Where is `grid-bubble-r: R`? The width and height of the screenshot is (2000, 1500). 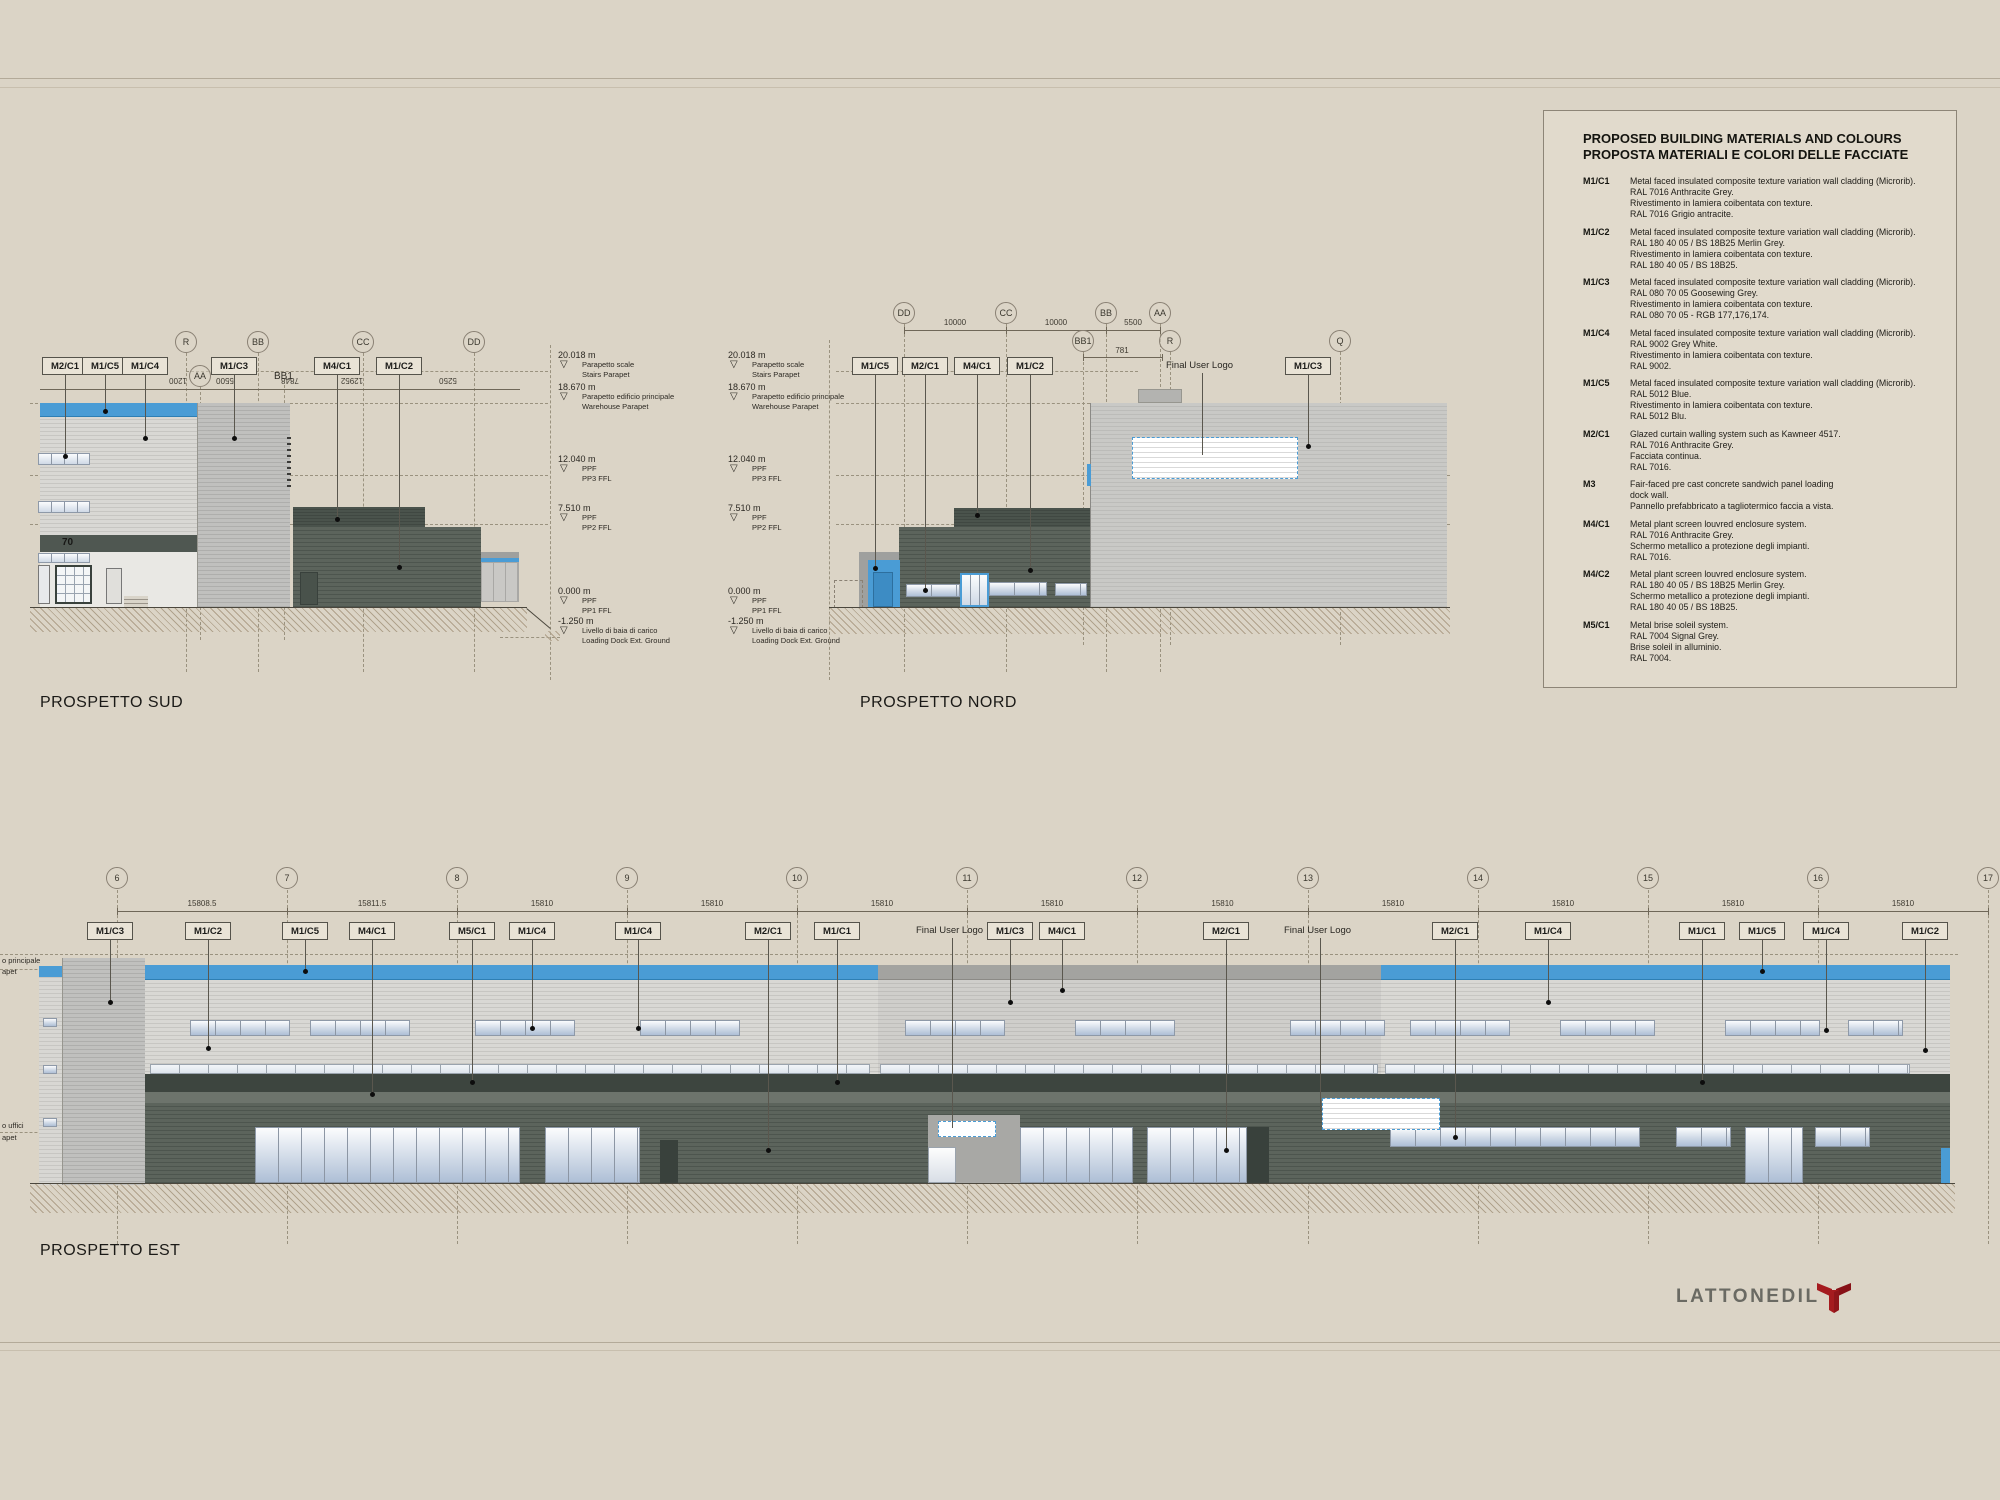
grid-bubble-r: R is located at coordinates (1170, 341).